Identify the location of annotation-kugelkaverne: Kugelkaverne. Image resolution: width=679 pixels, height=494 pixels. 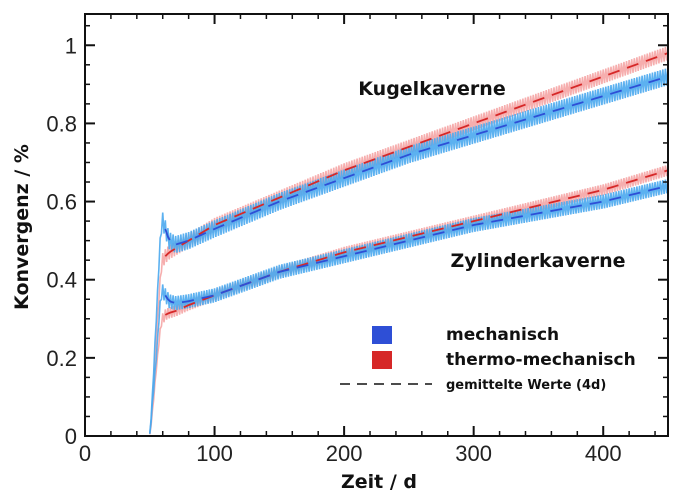
(431, 89).